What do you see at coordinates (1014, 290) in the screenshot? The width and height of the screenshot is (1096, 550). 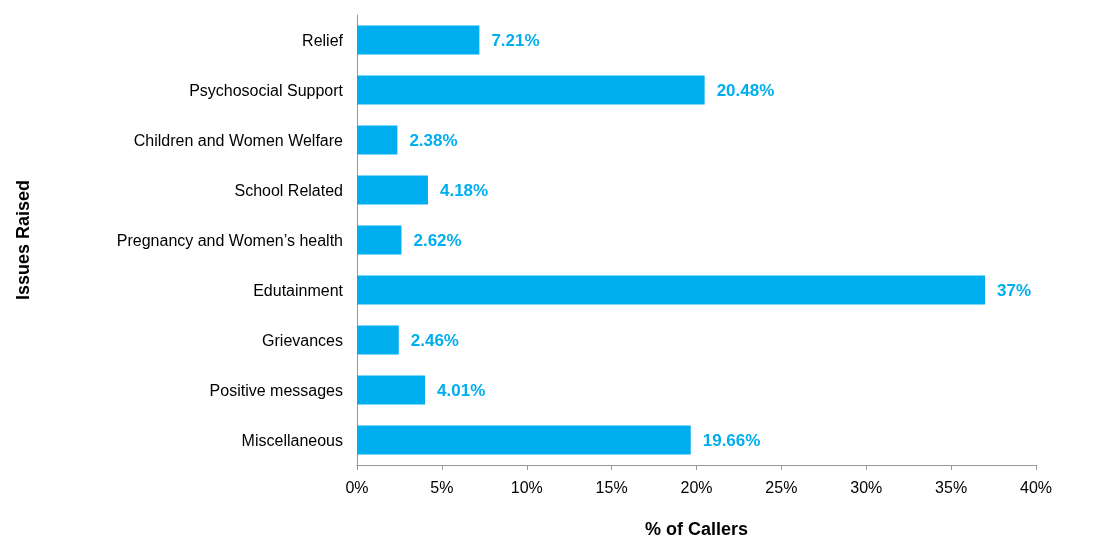 I see `data-label: 37%` at bounding box center [1014, 290].